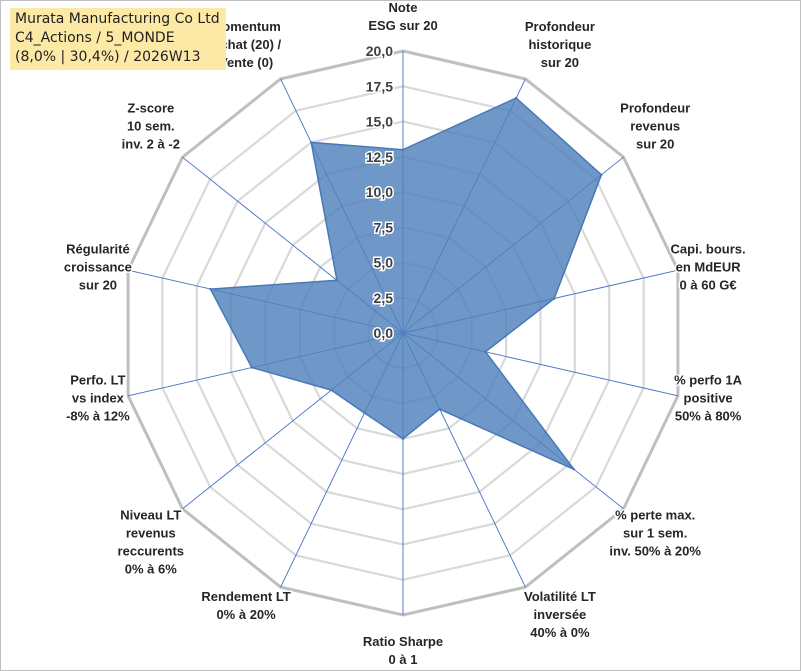 The image size is (801, 671). Describe the element at coordinates (708, 397) in the screenshot. I see `axis-label-4: positive` at that location.